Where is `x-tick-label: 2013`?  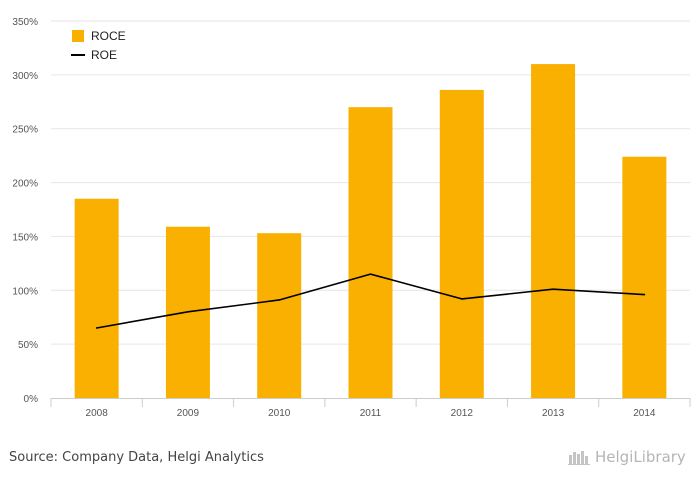
x-tick-label: 2013 is located at coordinates (553, 413).